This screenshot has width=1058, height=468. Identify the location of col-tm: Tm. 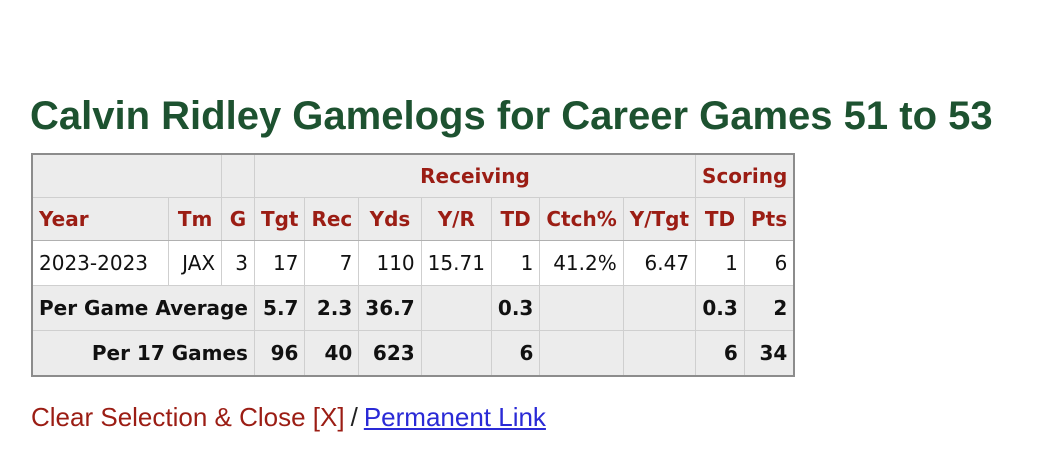
(195, 219).